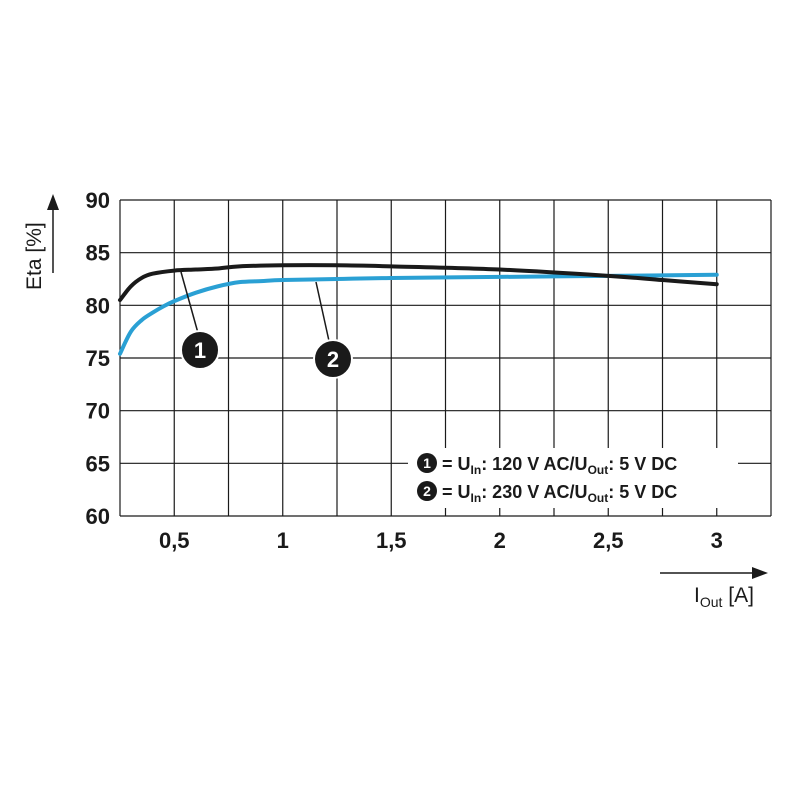  I want to click on x-axis-title: IOut [A], so click(724, 597).